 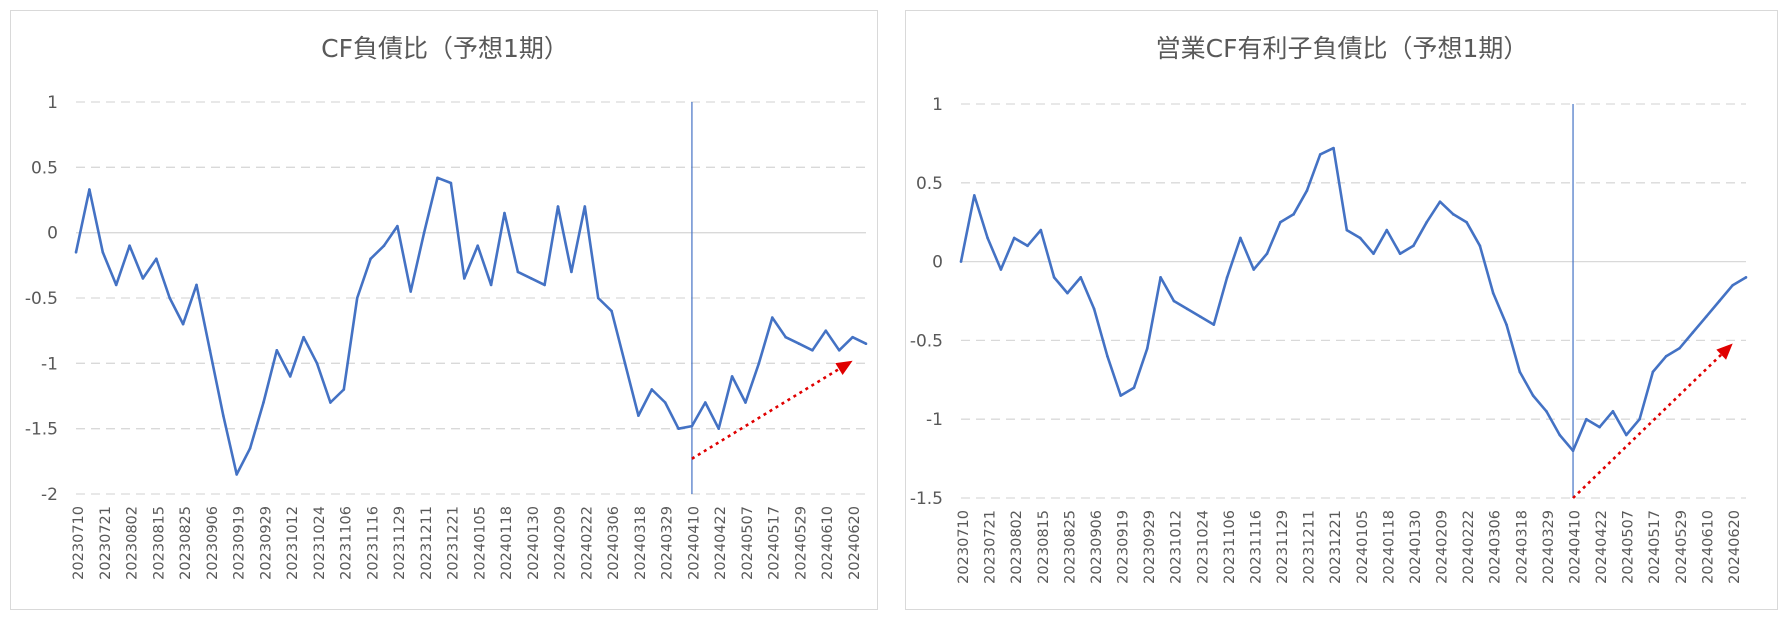 I want to click on y-axis-ticks: 1 0.5 0 -0.5 -1 -1.5, so click(x=926, y=302).